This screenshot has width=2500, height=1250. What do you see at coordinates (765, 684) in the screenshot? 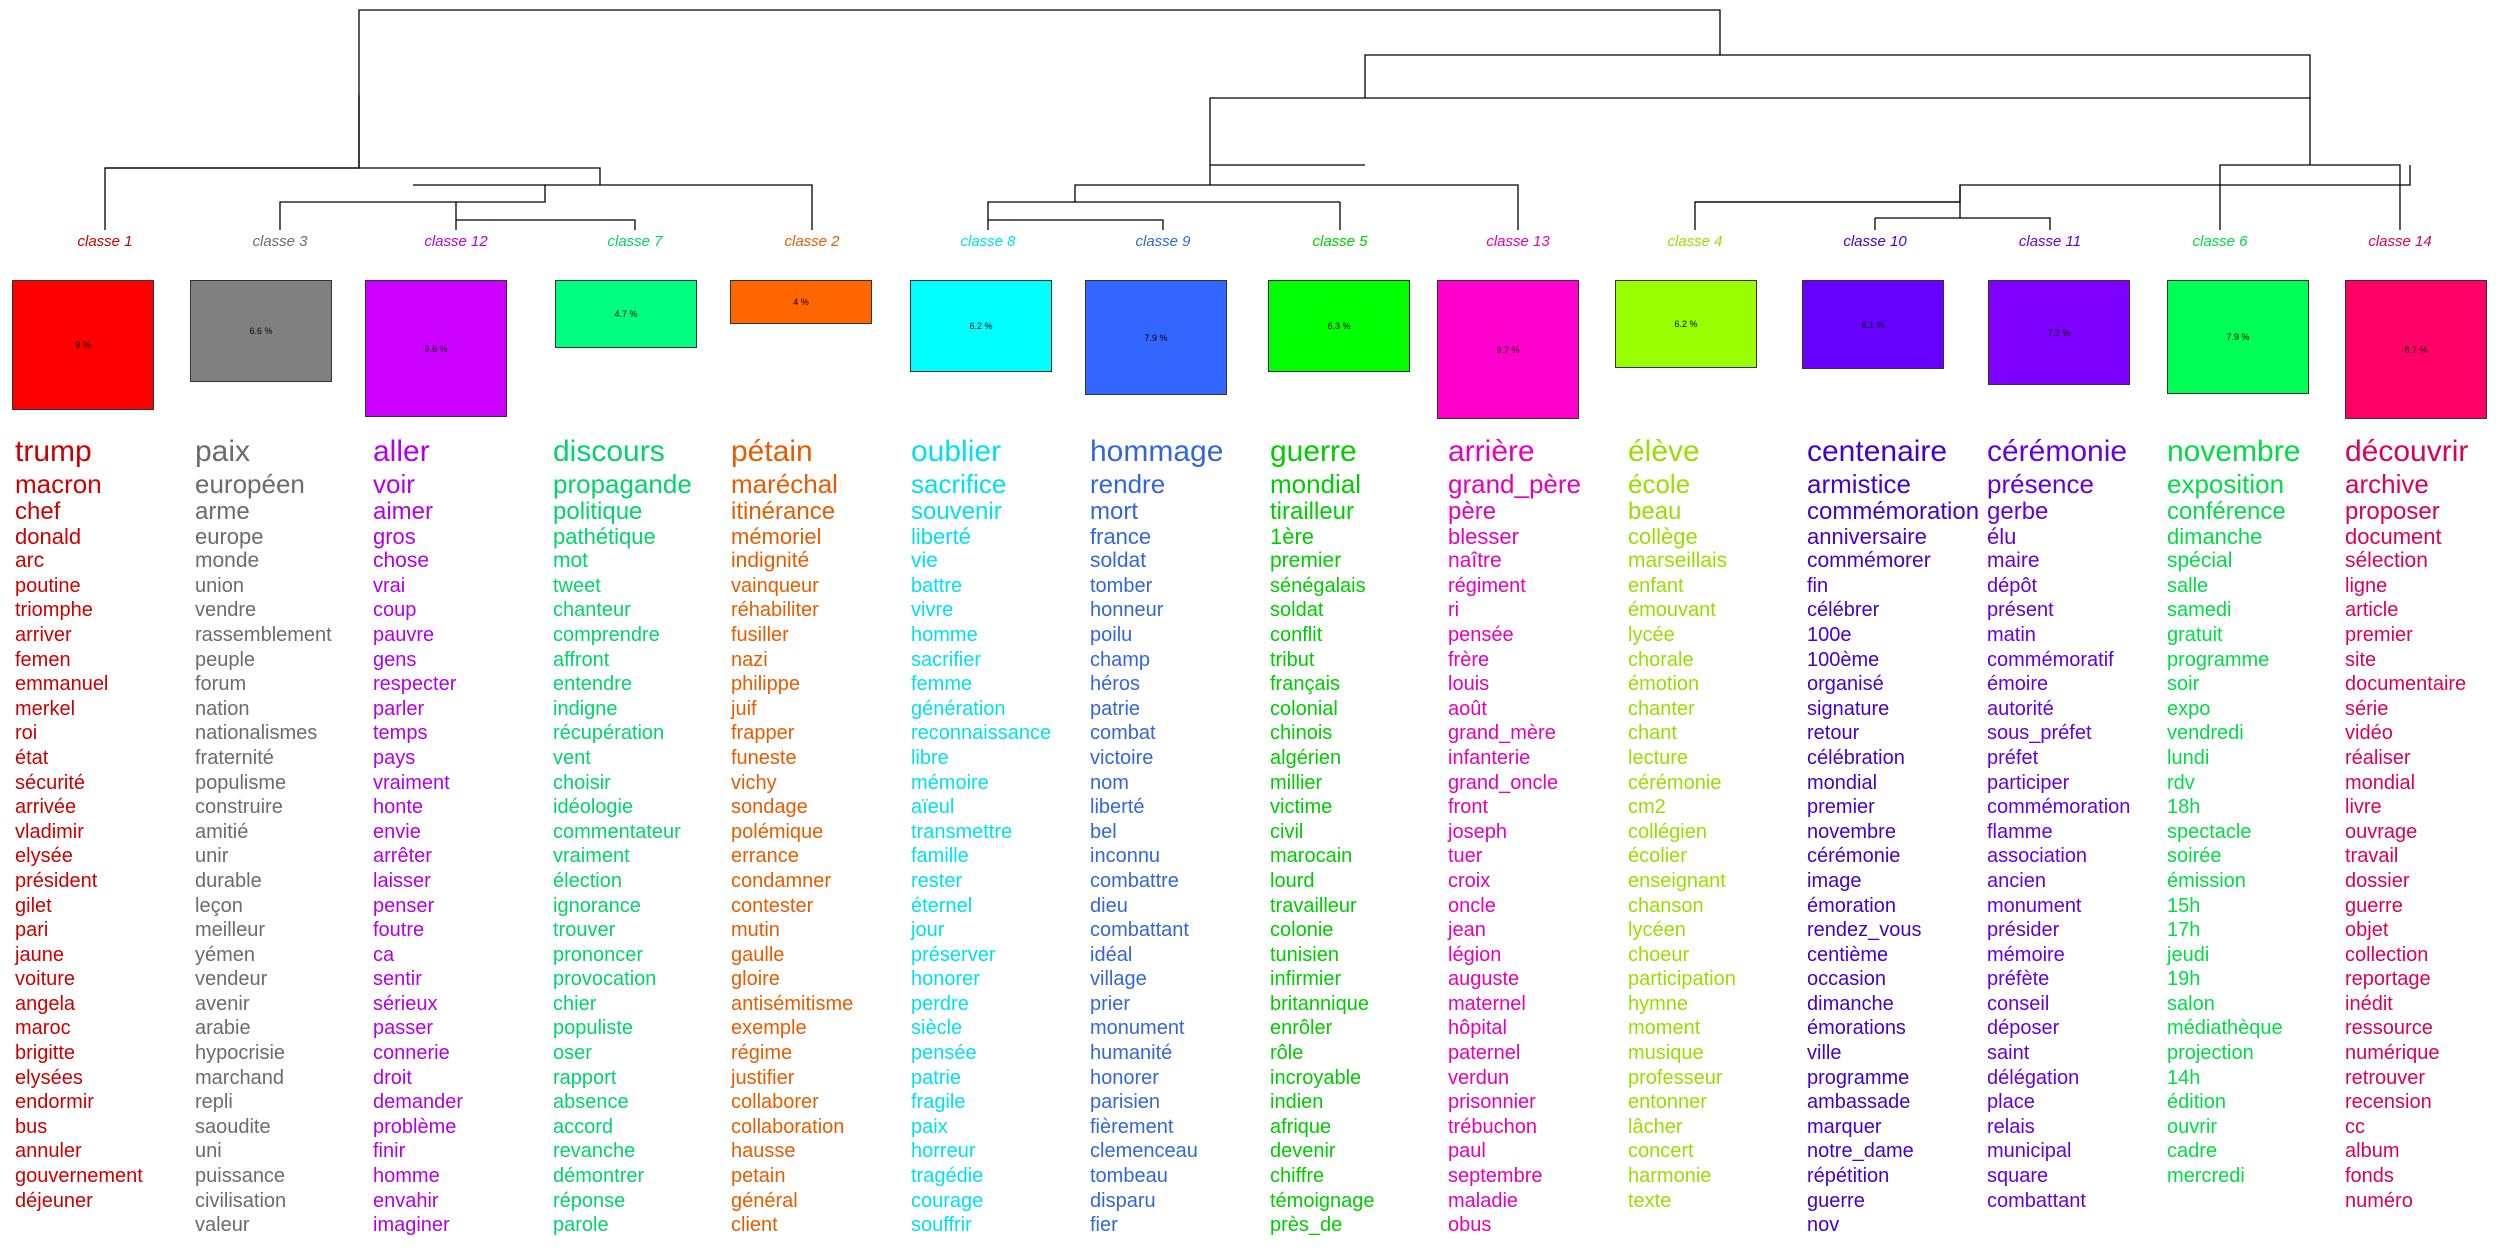
I see `class-word: philippe` at bounding box center [765, 684].